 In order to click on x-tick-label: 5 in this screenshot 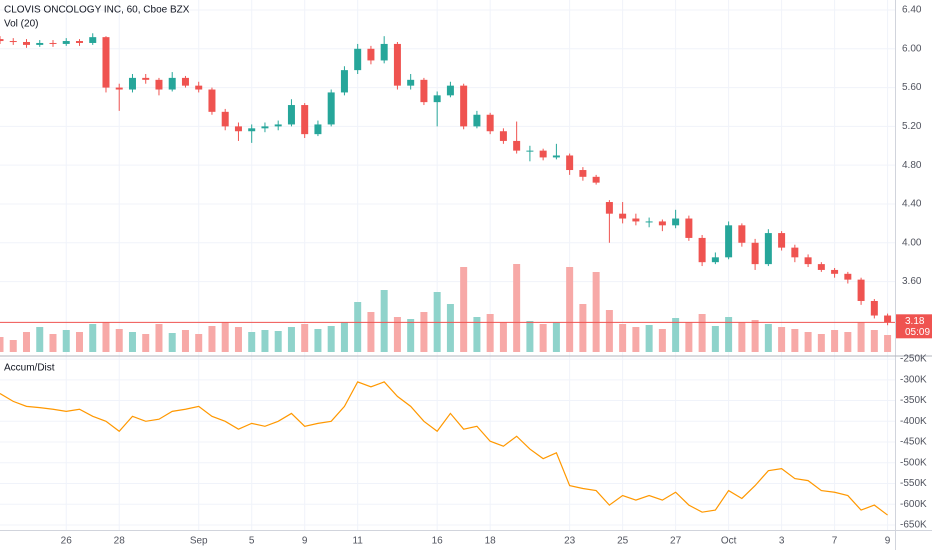, I will do `click(252, 541)`.